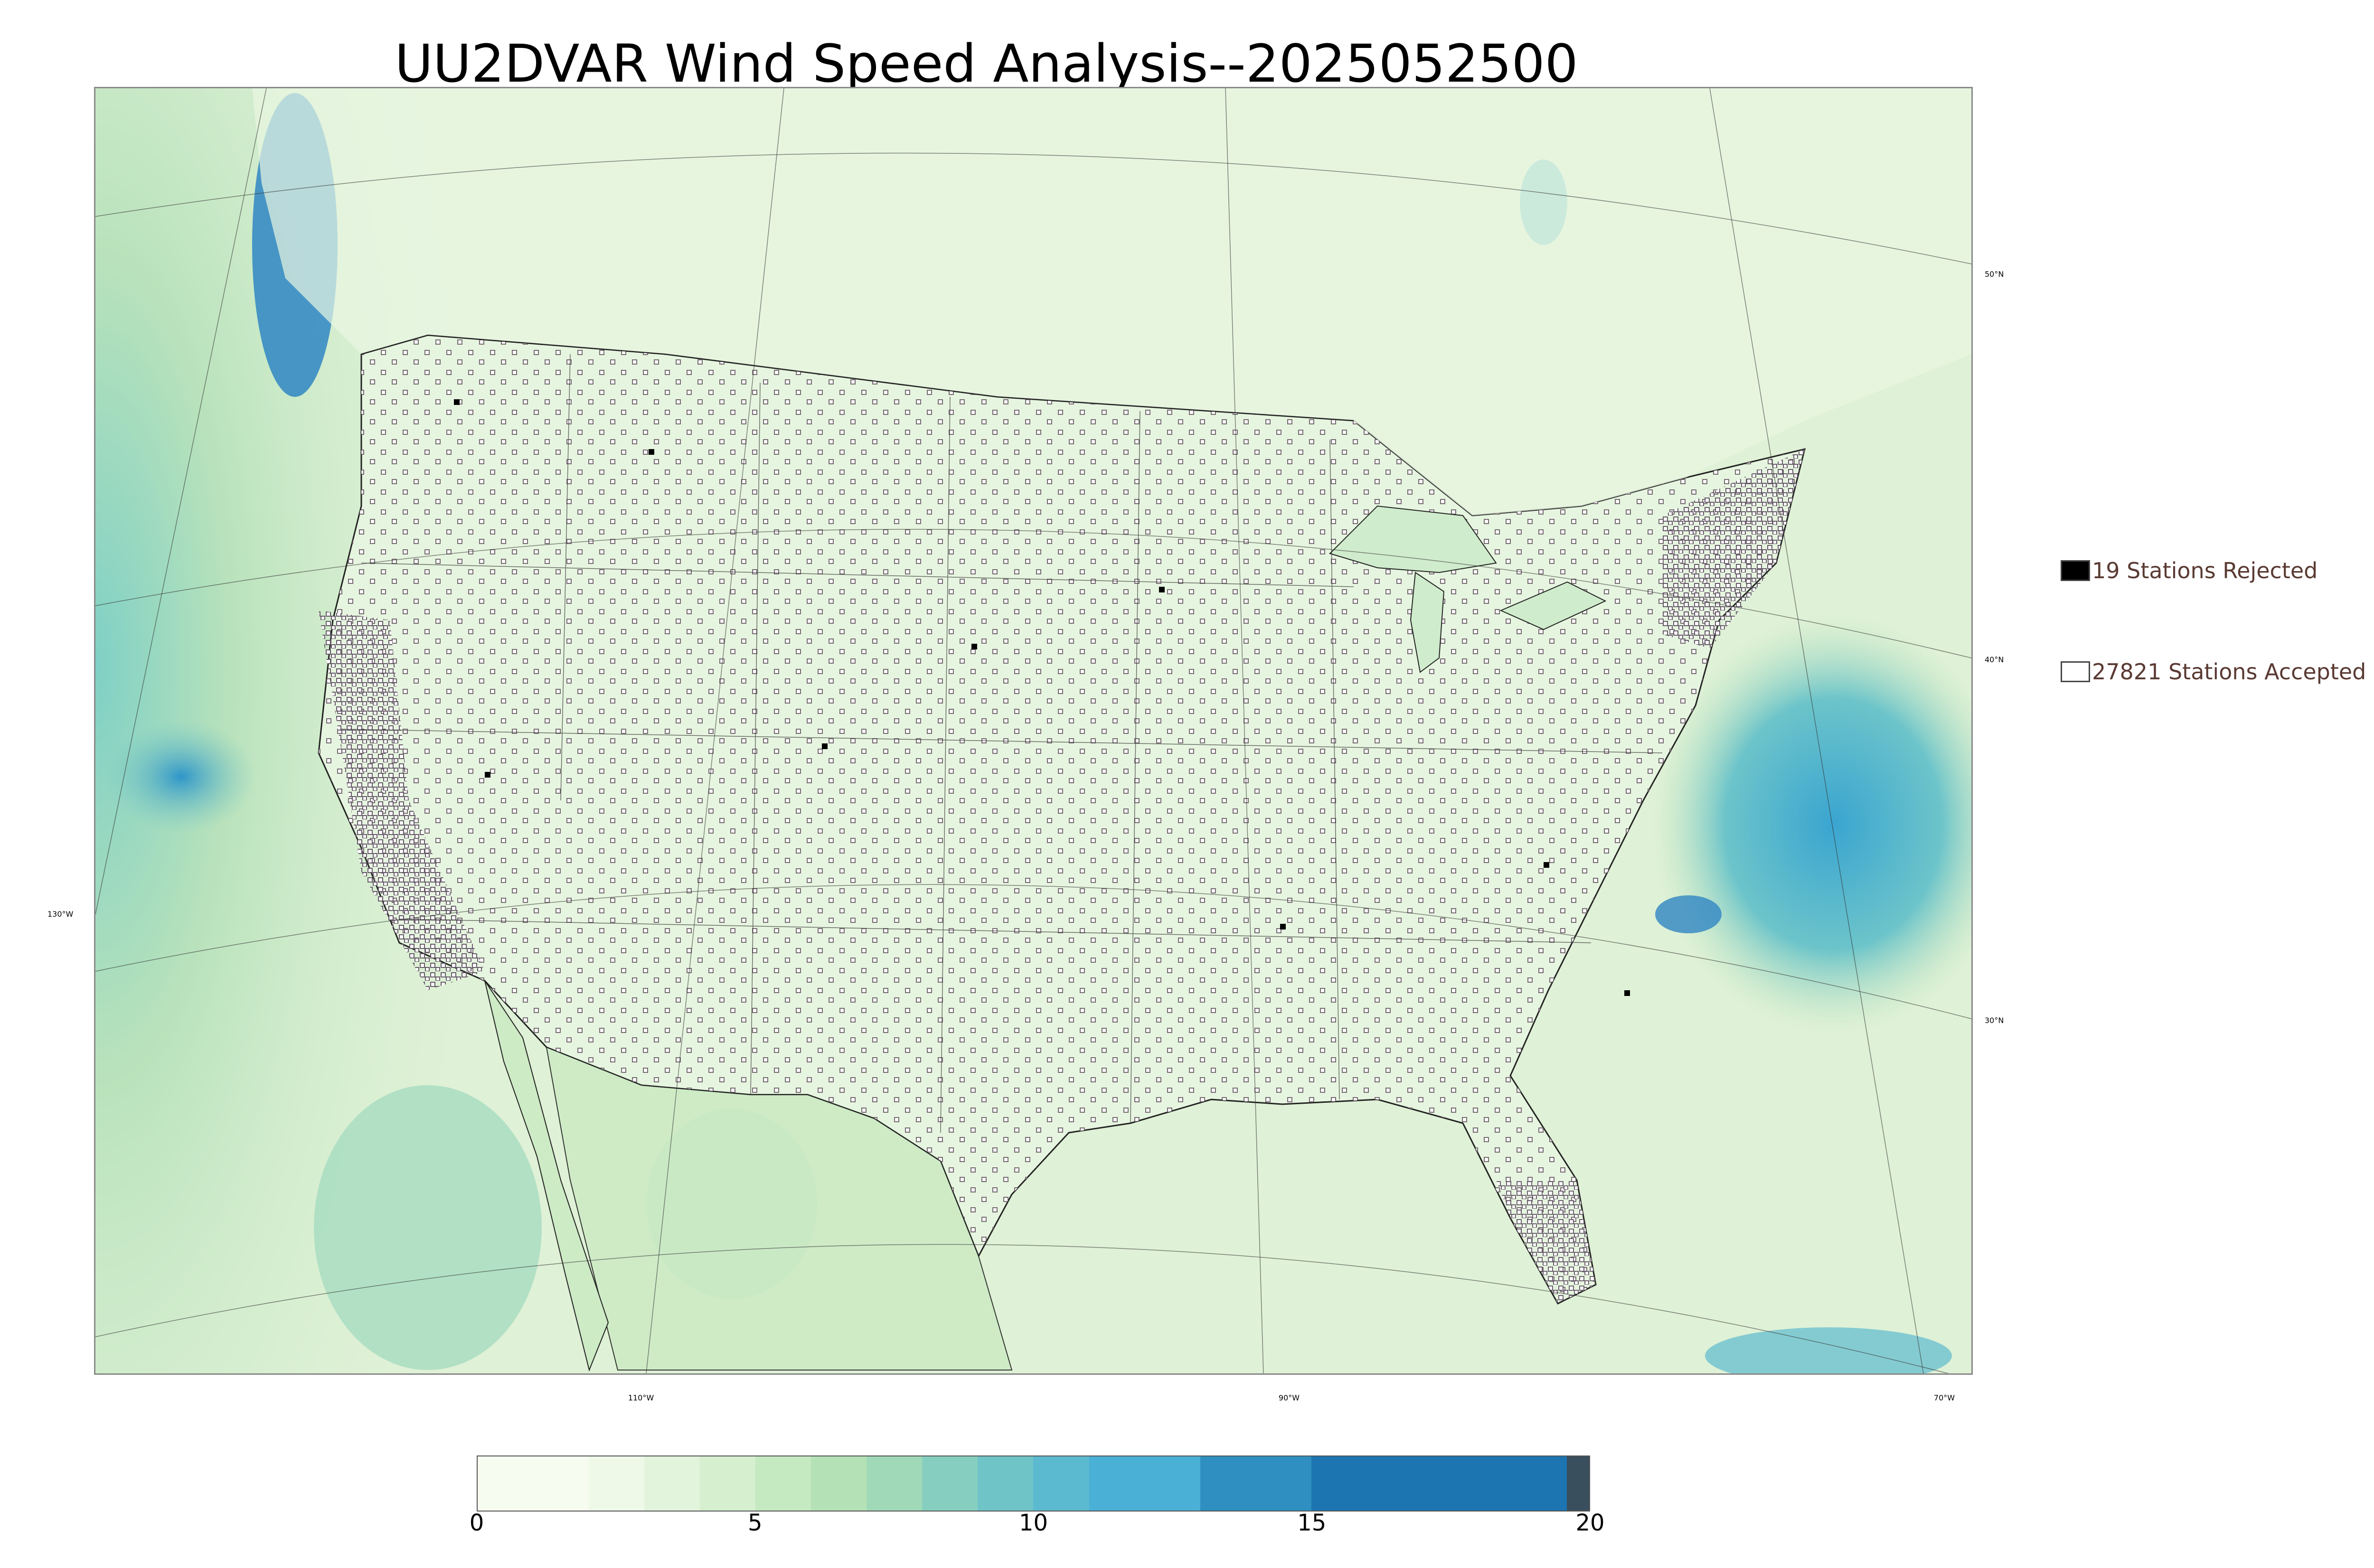 The width and height of the screenshot is (2374, 1568). I want to click on lon-label-110: 110°W, so click(641, 1397).